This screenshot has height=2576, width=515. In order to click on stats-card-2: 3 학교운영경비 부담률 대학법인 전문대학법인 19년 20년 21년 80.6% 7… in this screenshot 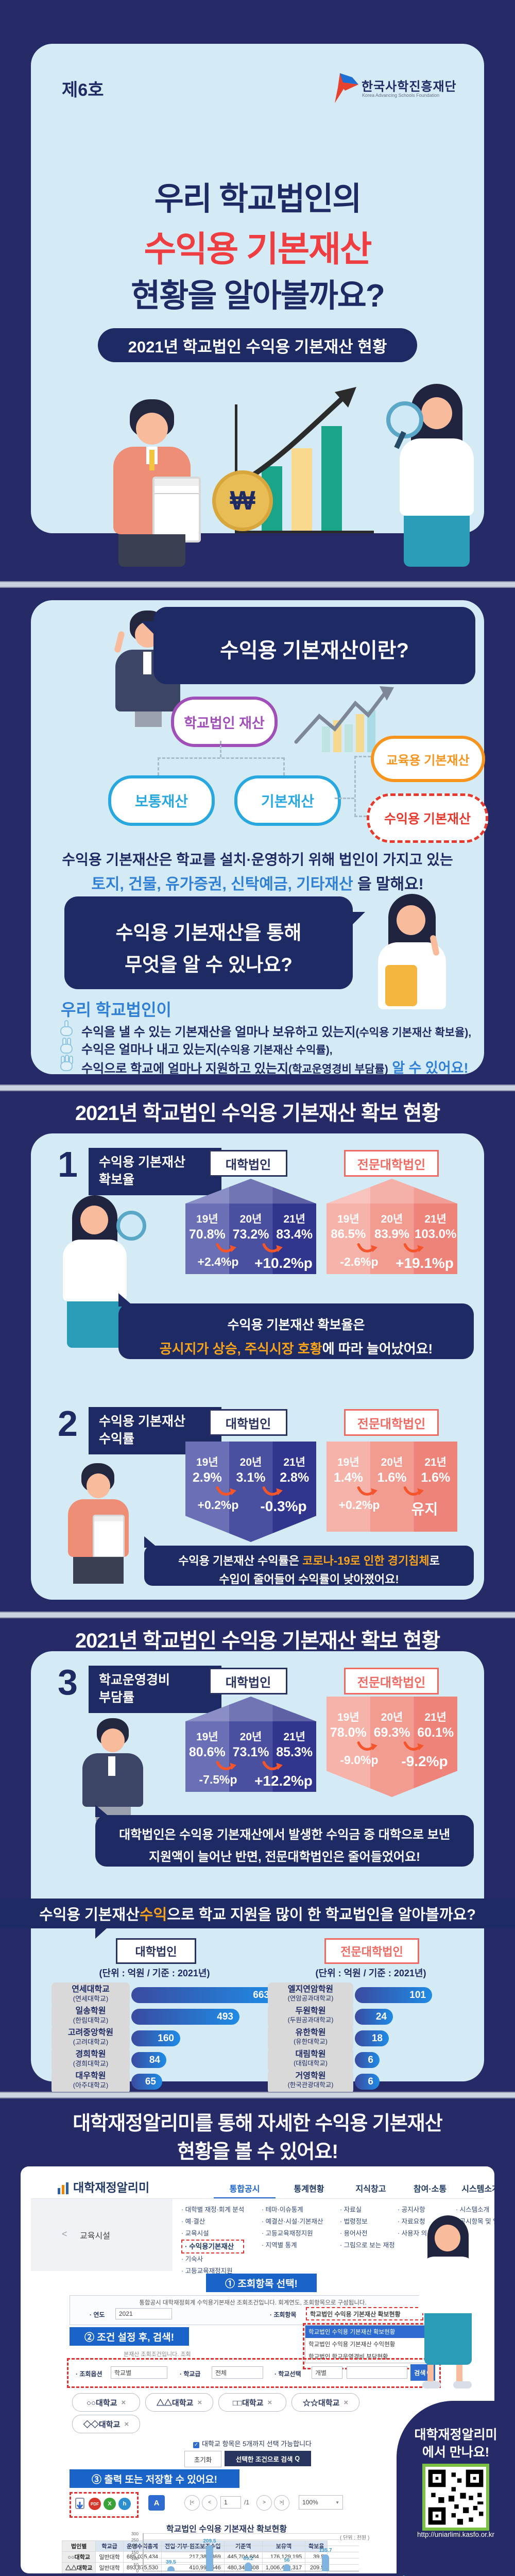, I will do `click(257, 1866)`.